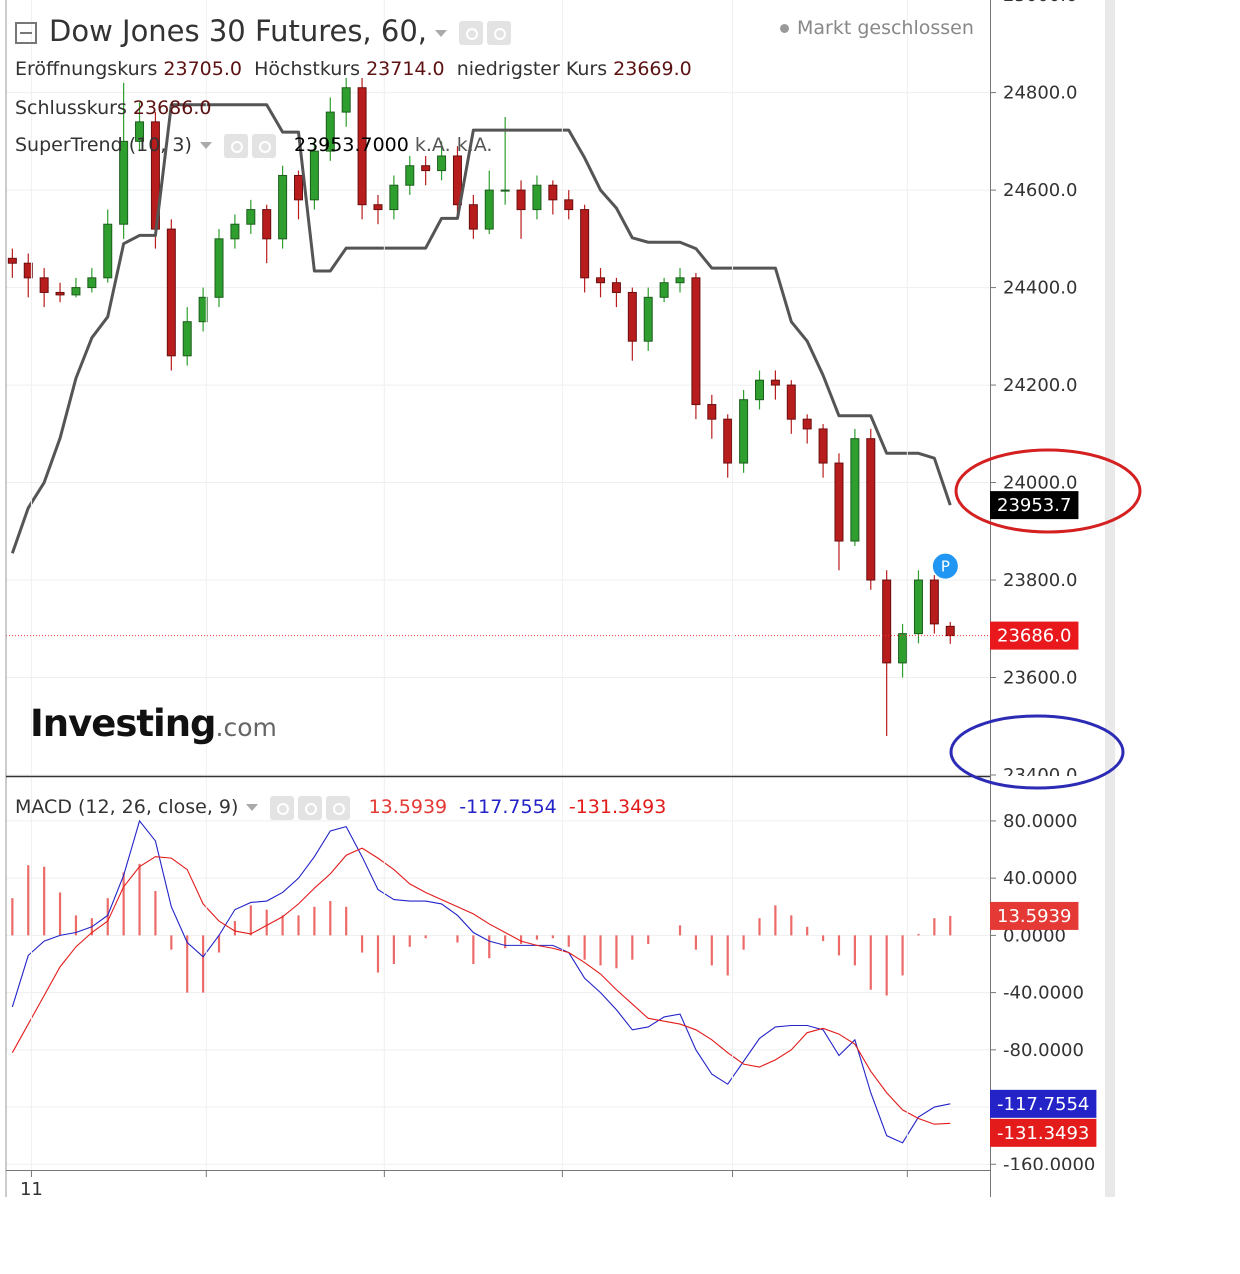 The height and width of the screenshot is (1274, 1240). I want to click on value-tag-label: 13.5939, so click(1034, 916).